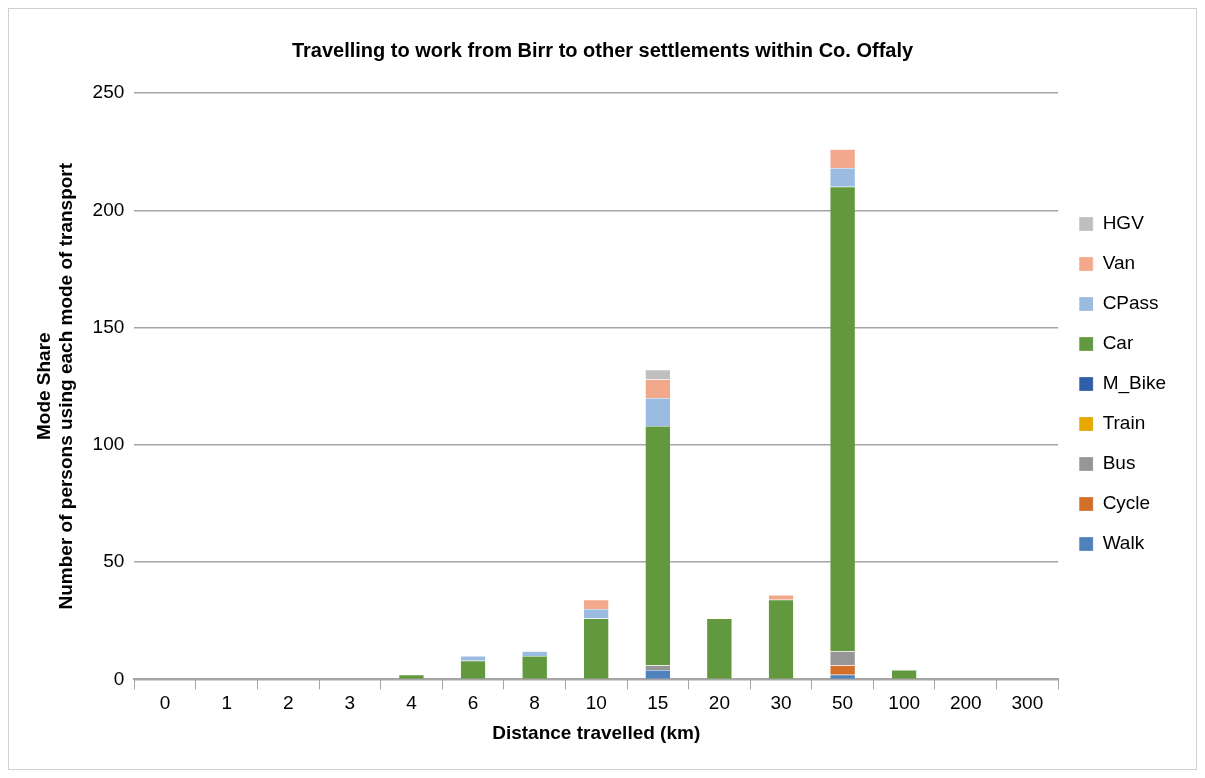  Describe the element at coordinates (119, 678) in the screenshot. I see `y-tick-label: 0` at that location.